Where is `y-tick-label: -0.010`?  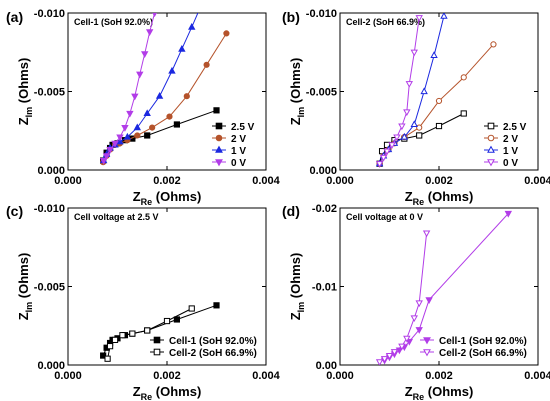 y-tick-label: -0.010 is located at coordinates (321, 14).